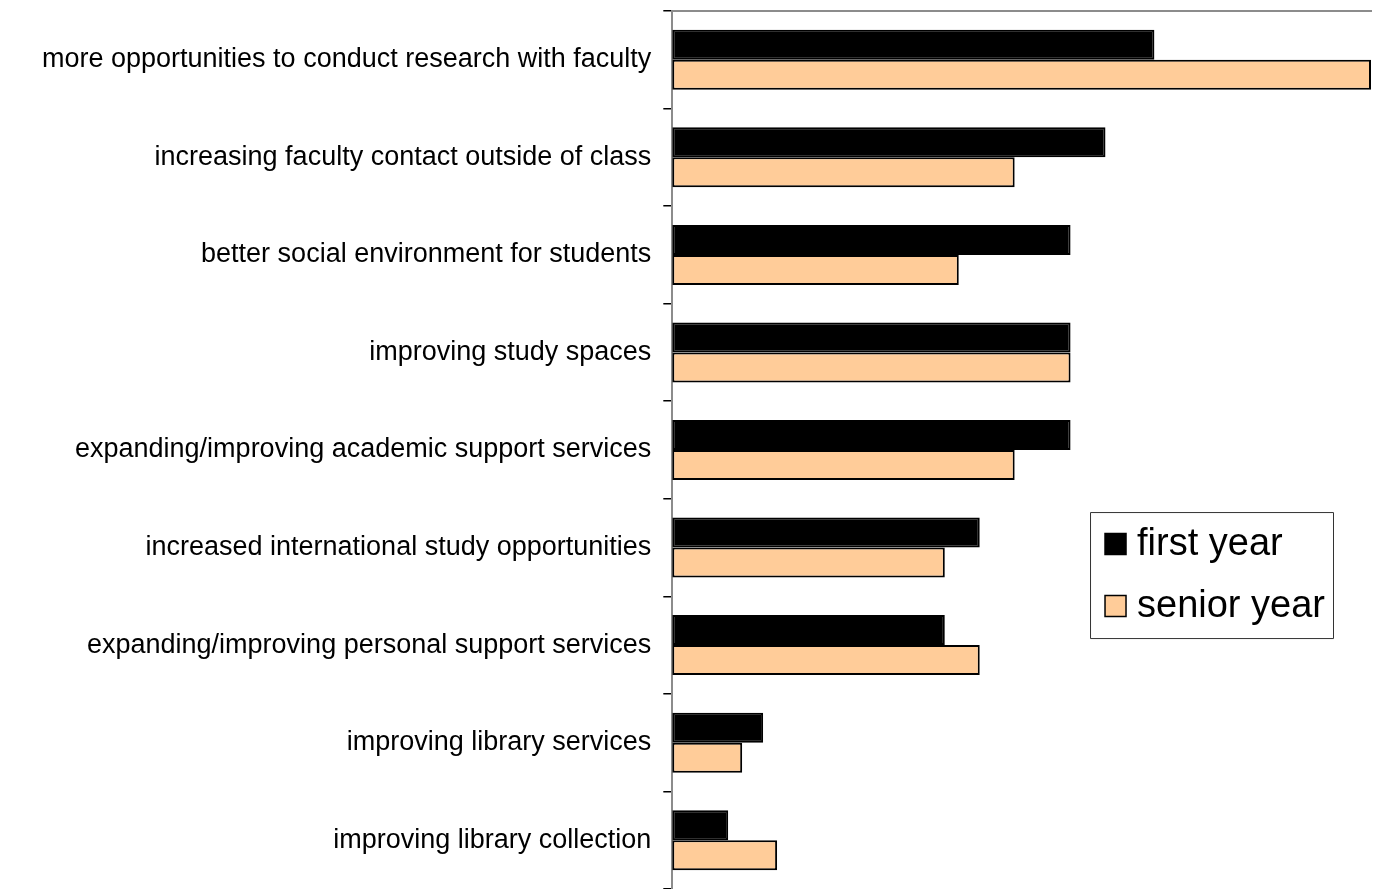 This screenshot has height=889, width=1373. Describe the element at coordinates (369, 643) in the screenshot. I see `y-tick-label: expanding/improving personal support services` at that location.